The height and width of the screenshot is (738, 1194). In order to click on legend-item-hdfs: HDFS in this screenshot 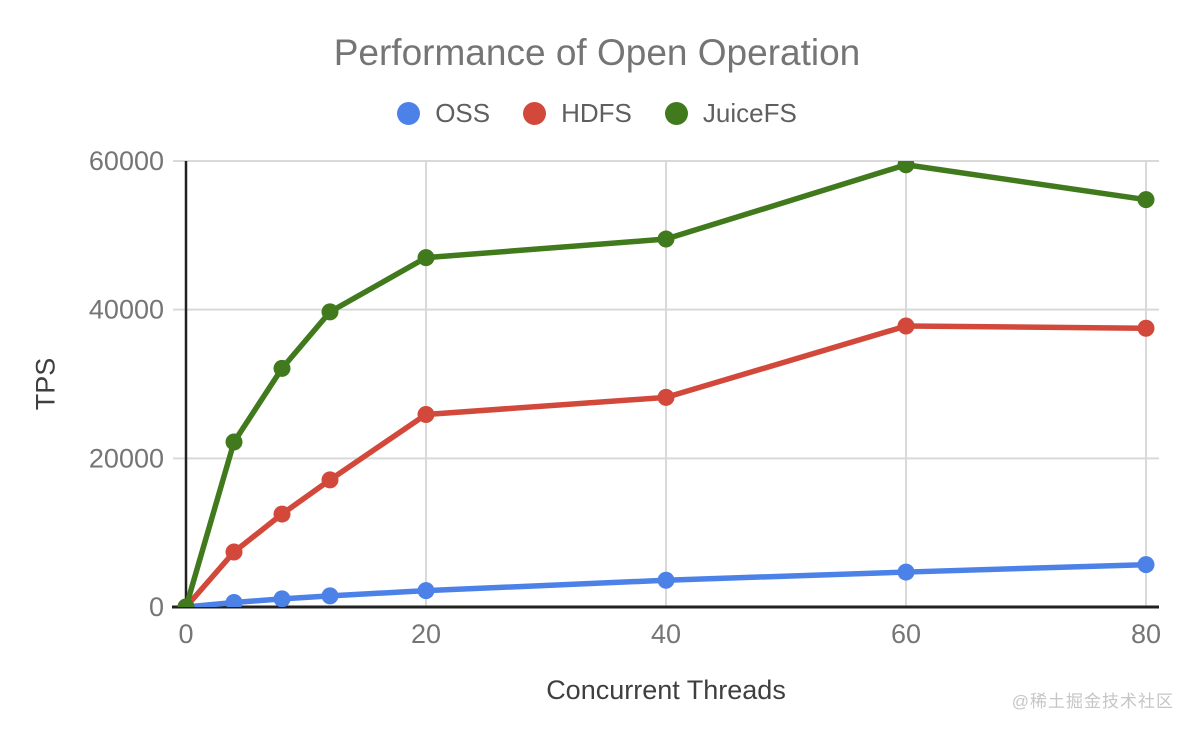, I will do `click(577, 113)`.